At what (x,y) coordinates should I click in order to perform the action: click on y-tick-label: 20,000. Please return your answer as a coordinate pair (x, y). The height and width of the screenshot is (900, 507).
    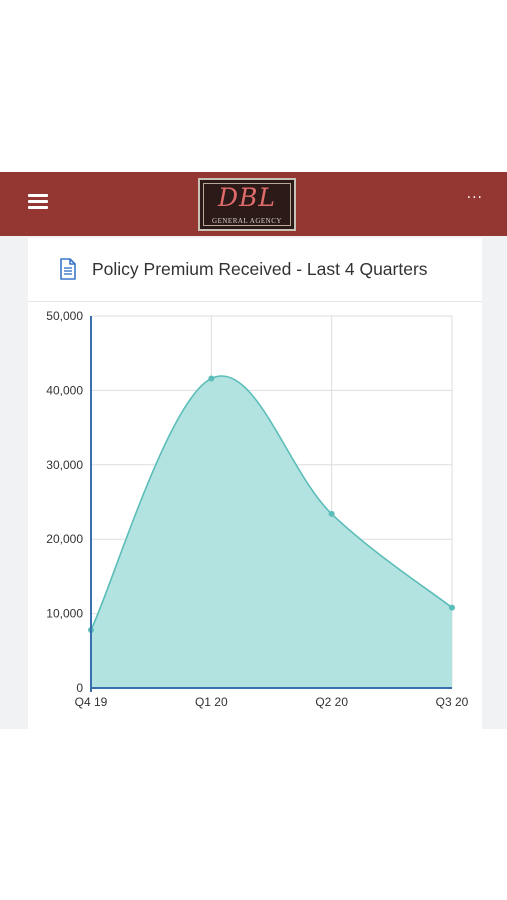
    Looking at the image, I should click on (64, 539).